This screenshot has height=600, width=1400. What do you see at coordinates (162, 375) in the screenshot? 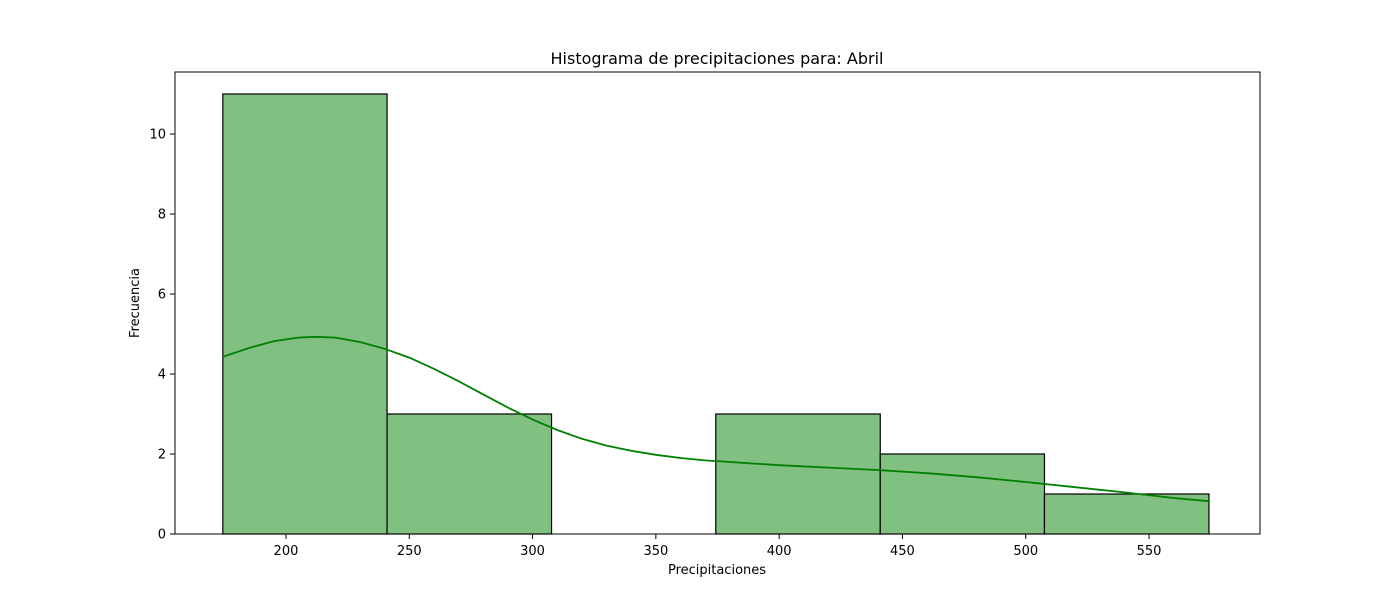
I see `y-tick-label: 4` at bounding box center [162, 375].